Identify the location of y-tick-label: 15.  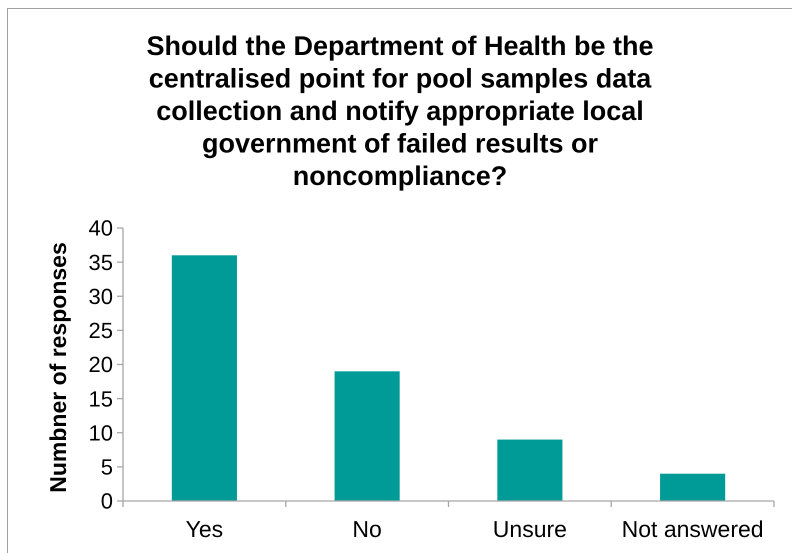
(100, 399).